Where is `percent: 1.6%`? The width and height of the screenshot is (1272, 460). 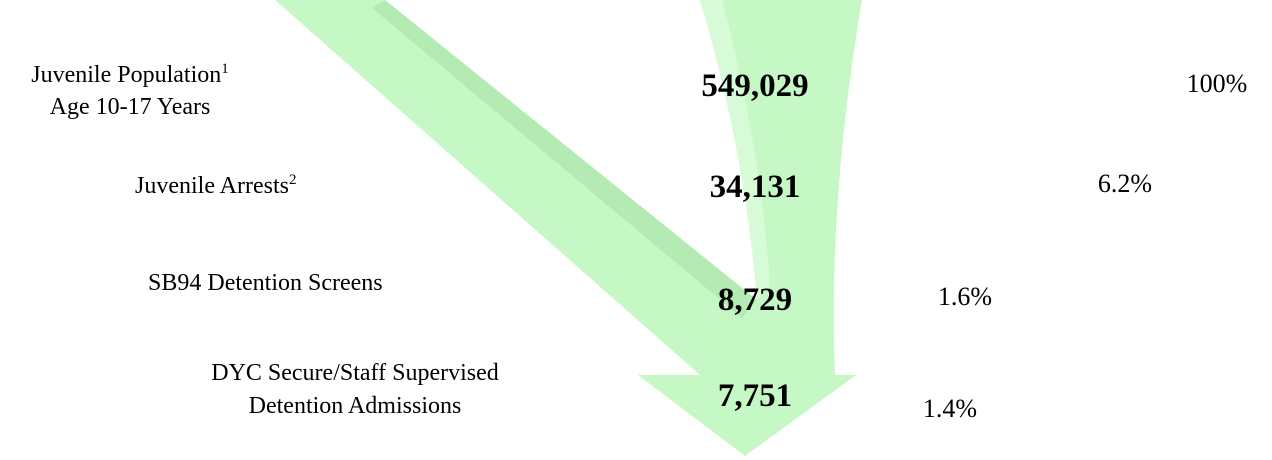
percent: 1.6% is located at coordinates (965, 296).